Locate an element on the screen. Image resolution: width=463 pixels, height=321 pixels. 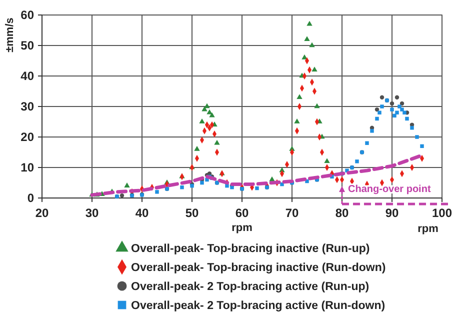
y-tick-label: 10 is located at coordinates (27, 167).